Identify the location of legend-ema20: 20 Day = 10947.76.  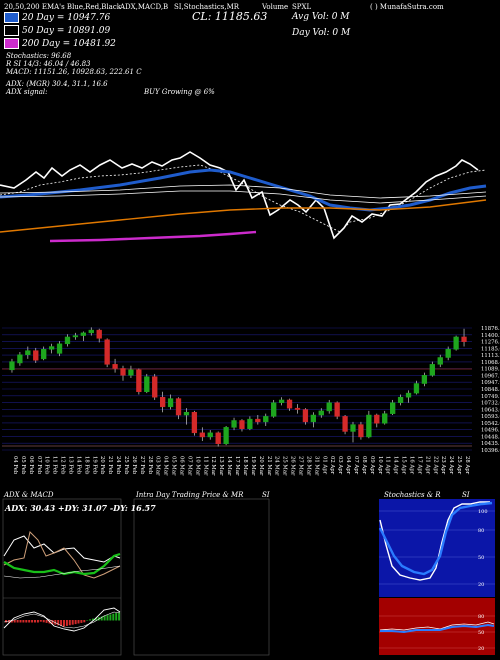
(57, 17).